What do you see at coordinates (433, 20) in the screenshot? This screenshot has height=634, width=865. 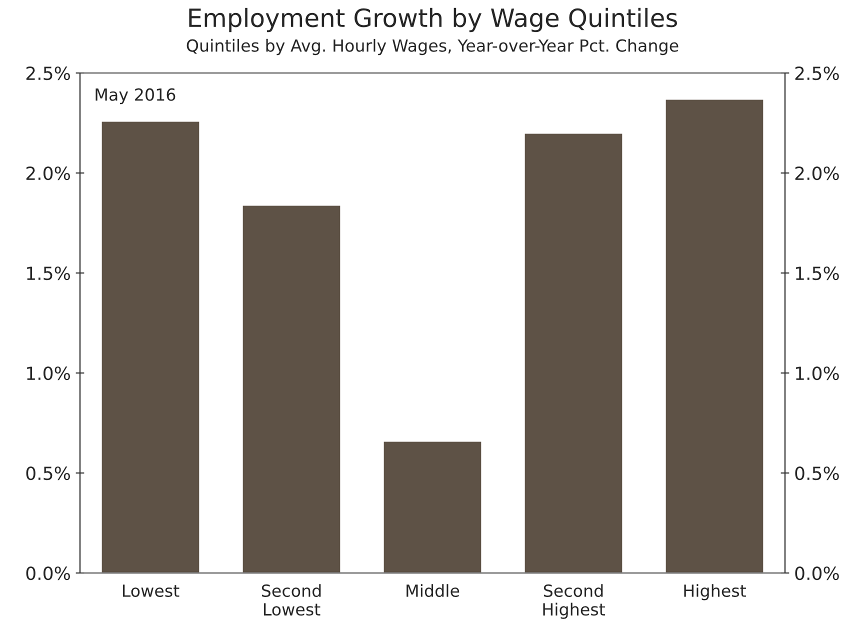 I see `chart-title: Employment Growth by Wage Quintiles` at bounding box center [433, 20].